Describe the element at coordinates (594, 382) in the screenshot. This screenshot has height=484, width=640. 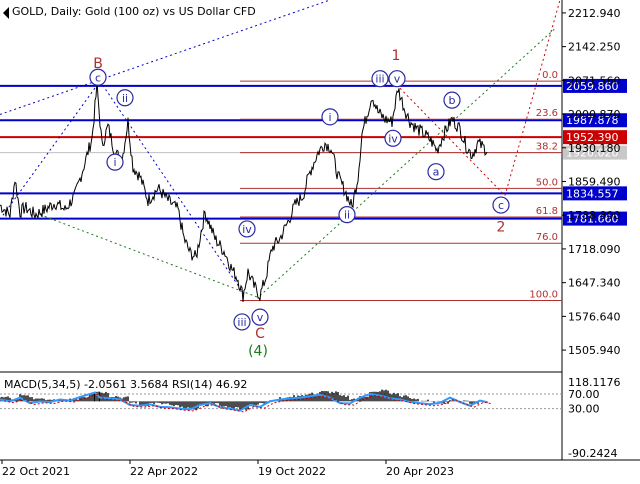
I see `indicator-tick-label: 118.1176` at that location.